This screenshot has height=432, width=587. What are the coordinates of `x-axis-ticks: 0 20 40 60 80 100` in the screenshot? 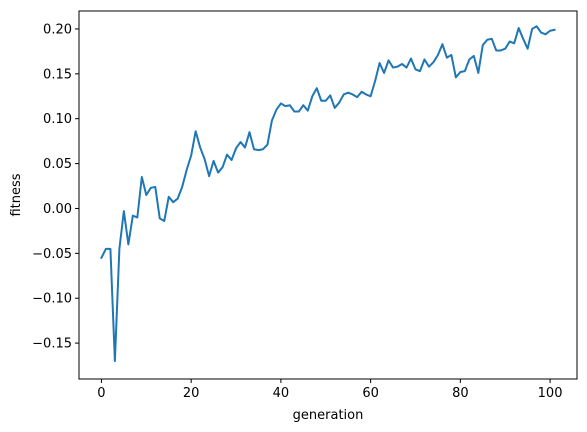 It's located at (329, 390).